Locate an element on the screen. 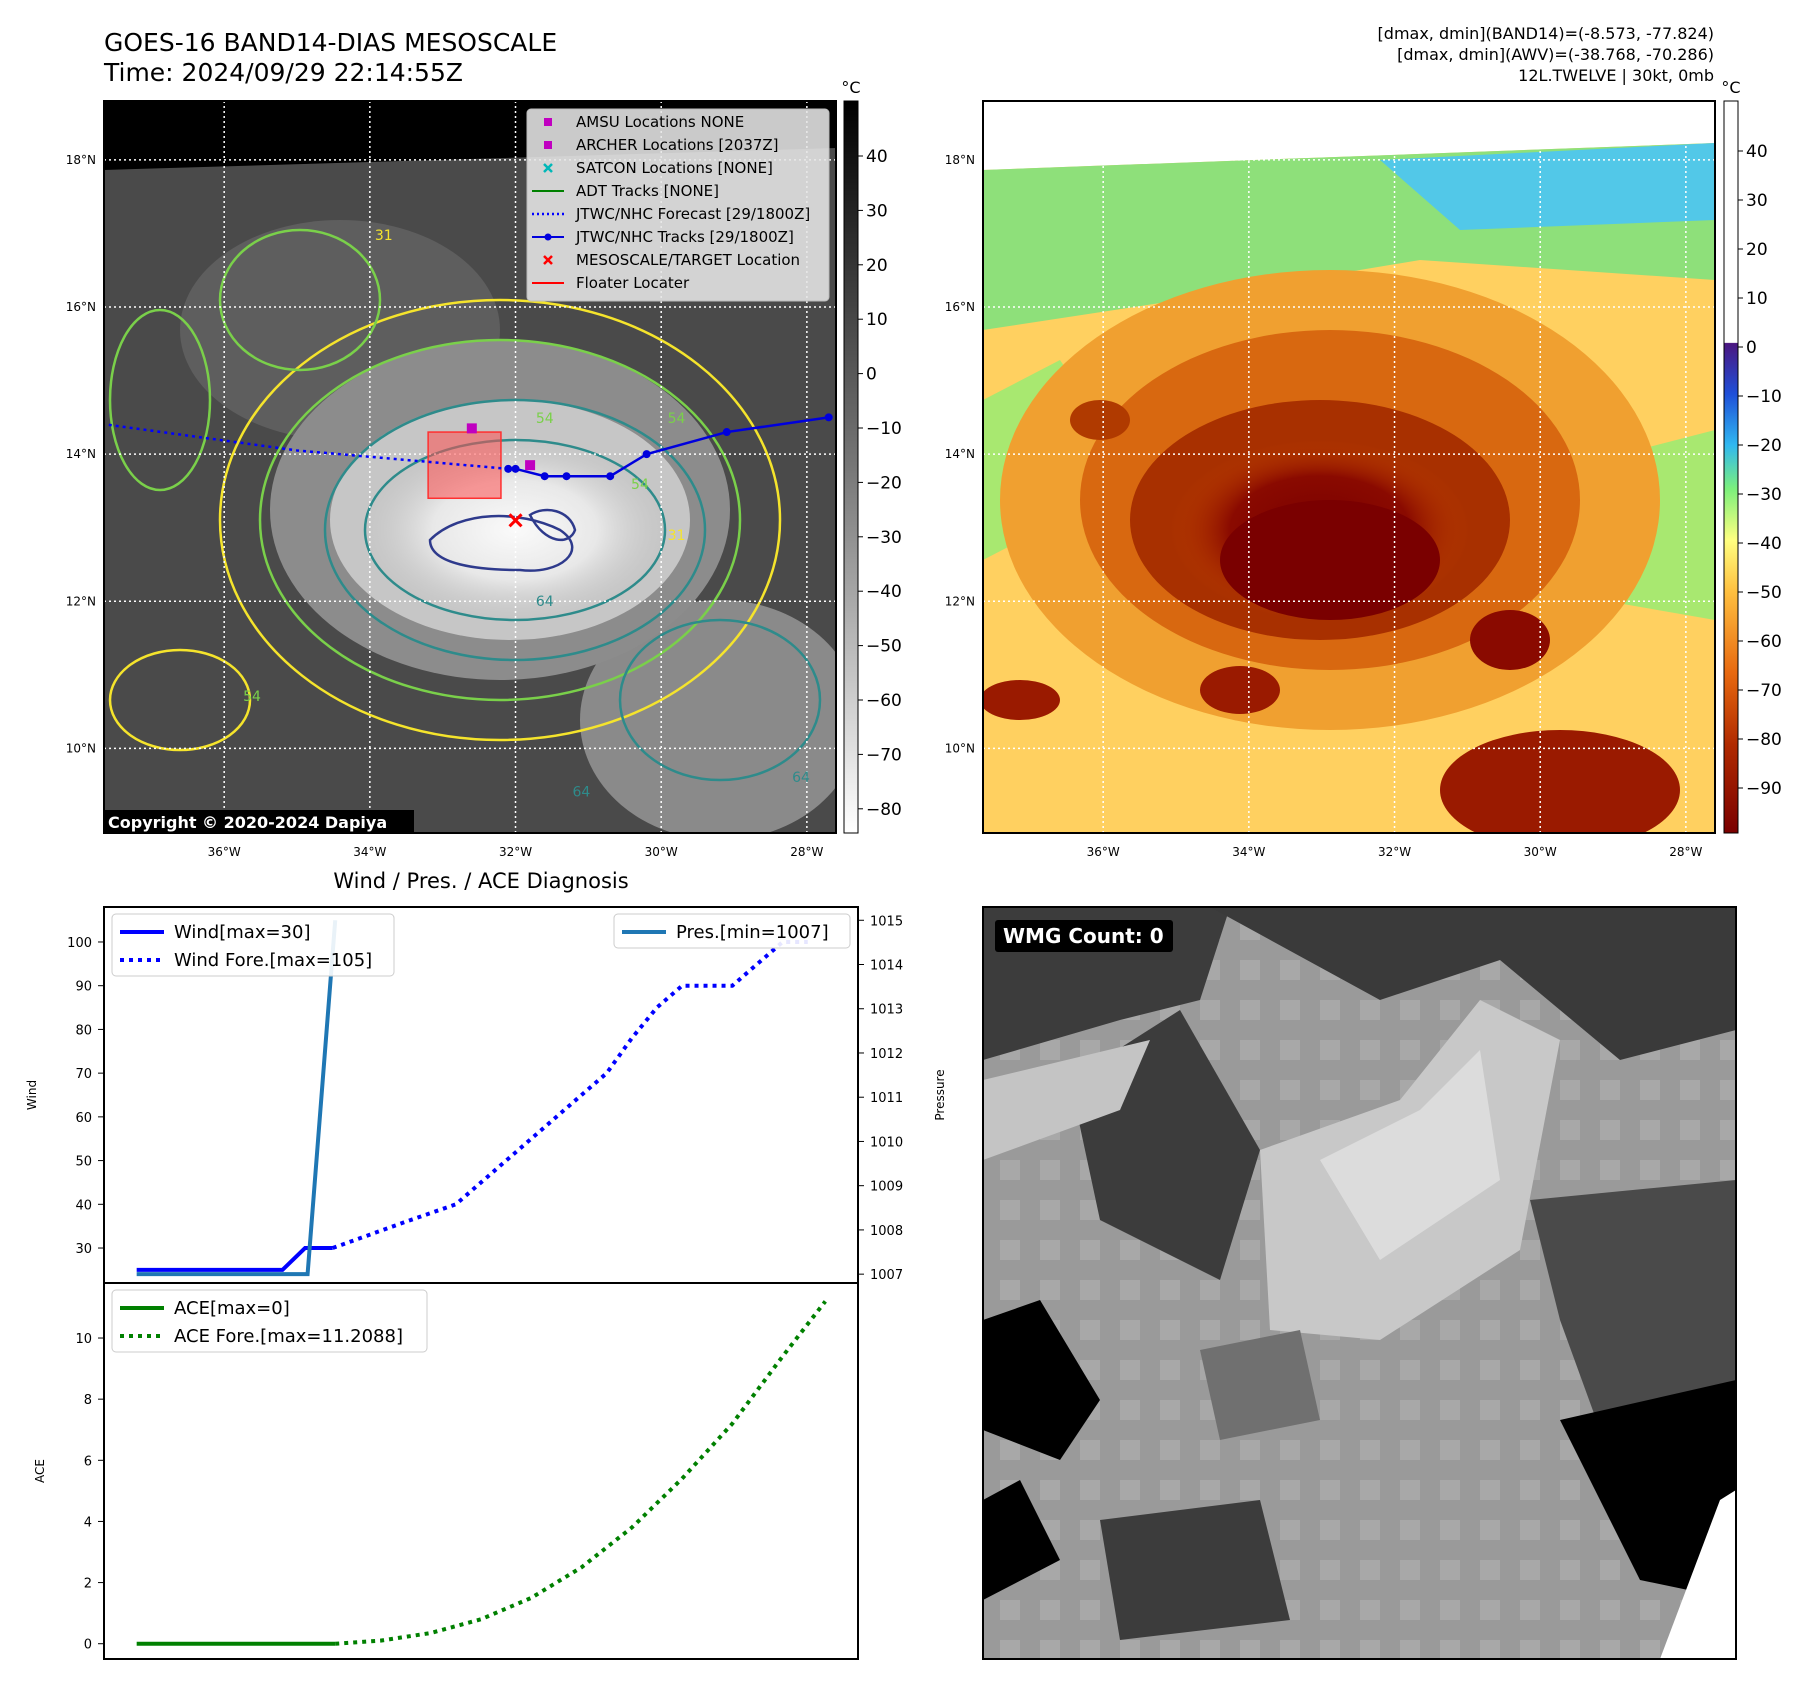 Image resolution: width=1797 pixels, height=1690 pixels. ir-cloud-band is located at coordinates (708, 716).